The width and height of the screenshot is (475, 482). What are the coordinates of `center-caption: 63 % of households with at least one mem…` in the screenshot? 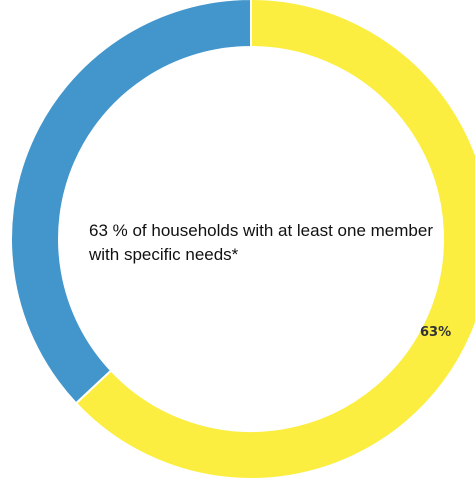 It's located at (261, 242).